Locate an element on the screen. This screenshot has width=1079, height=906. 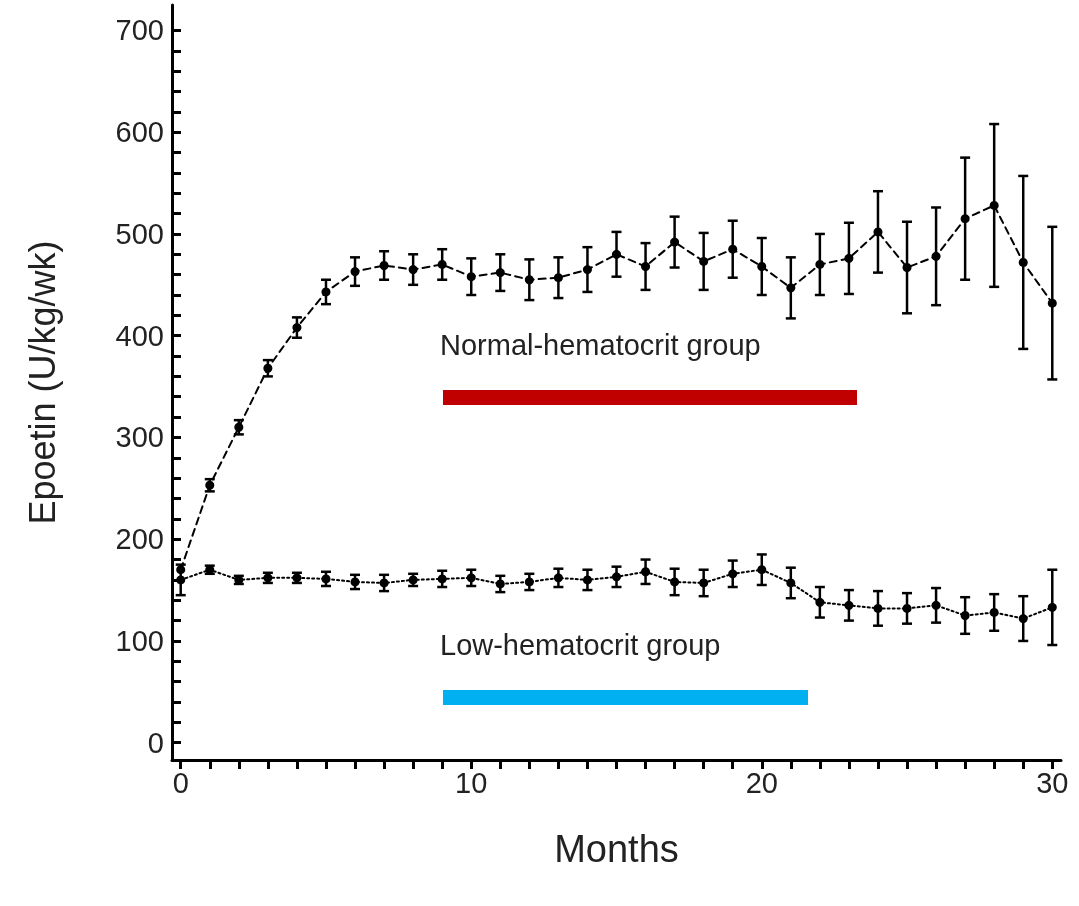
y-tick-label: 100 is located at coordinates (139, 640).